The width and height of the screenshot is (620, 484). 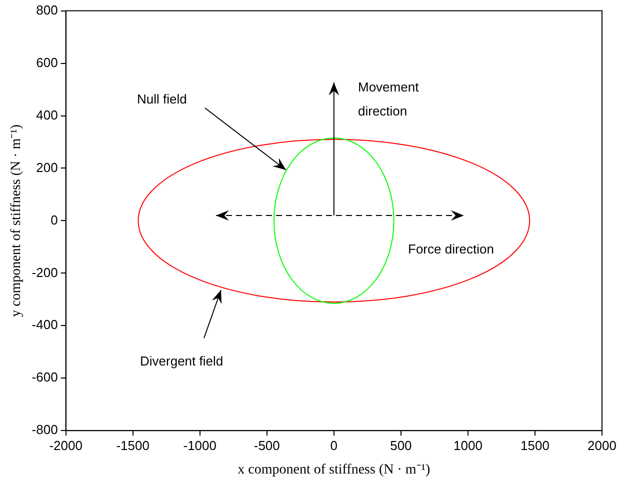 I want to click on y-tick-label: 400, so click(x=47, y=114).